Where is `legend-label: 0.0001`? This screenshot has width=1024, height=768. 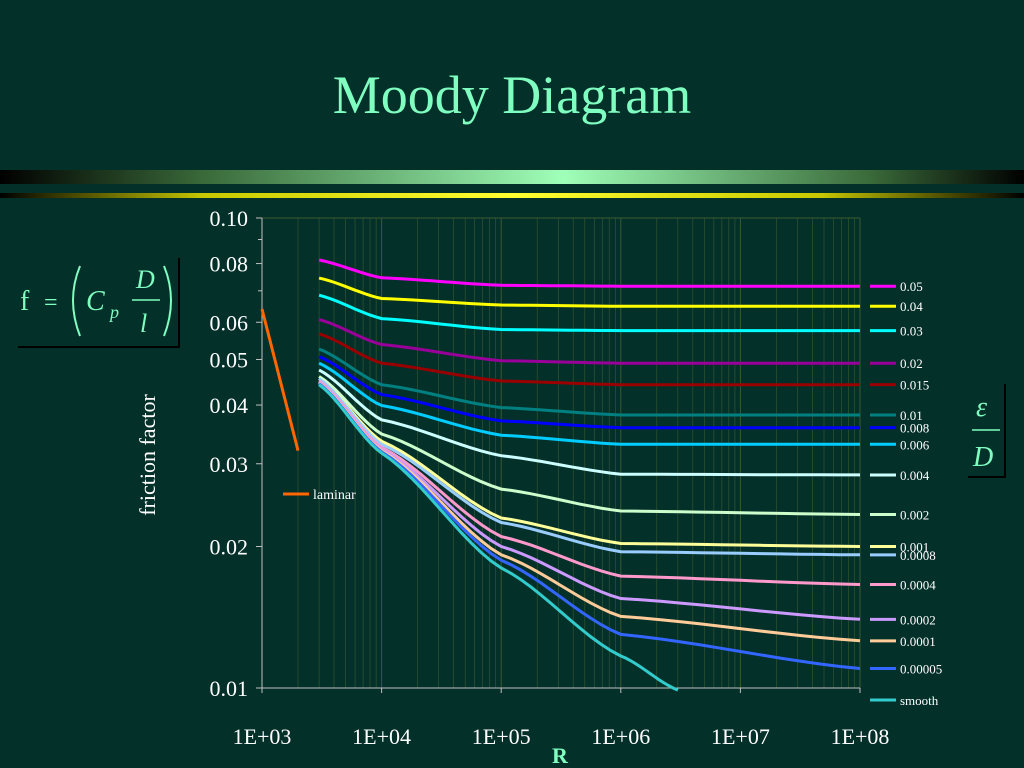
legend-label: 0.0001 is located at coordinates (918, 641).